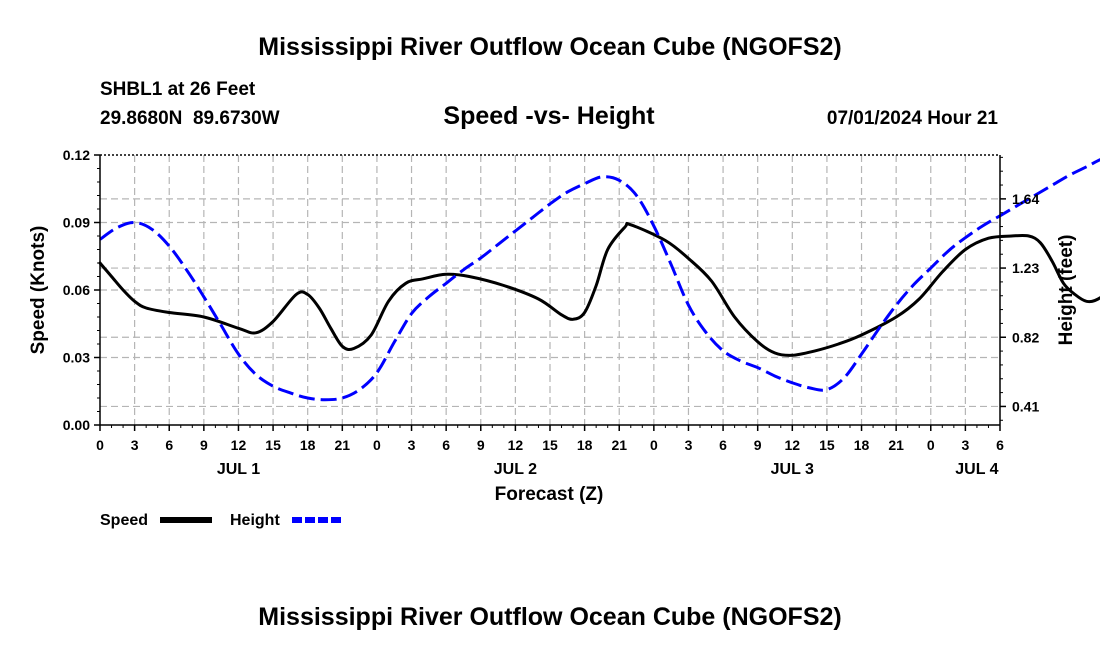 This screenshot has height=650, width=1100. I want to click on y-tick-label-left: 0.00, so click(76, 425).